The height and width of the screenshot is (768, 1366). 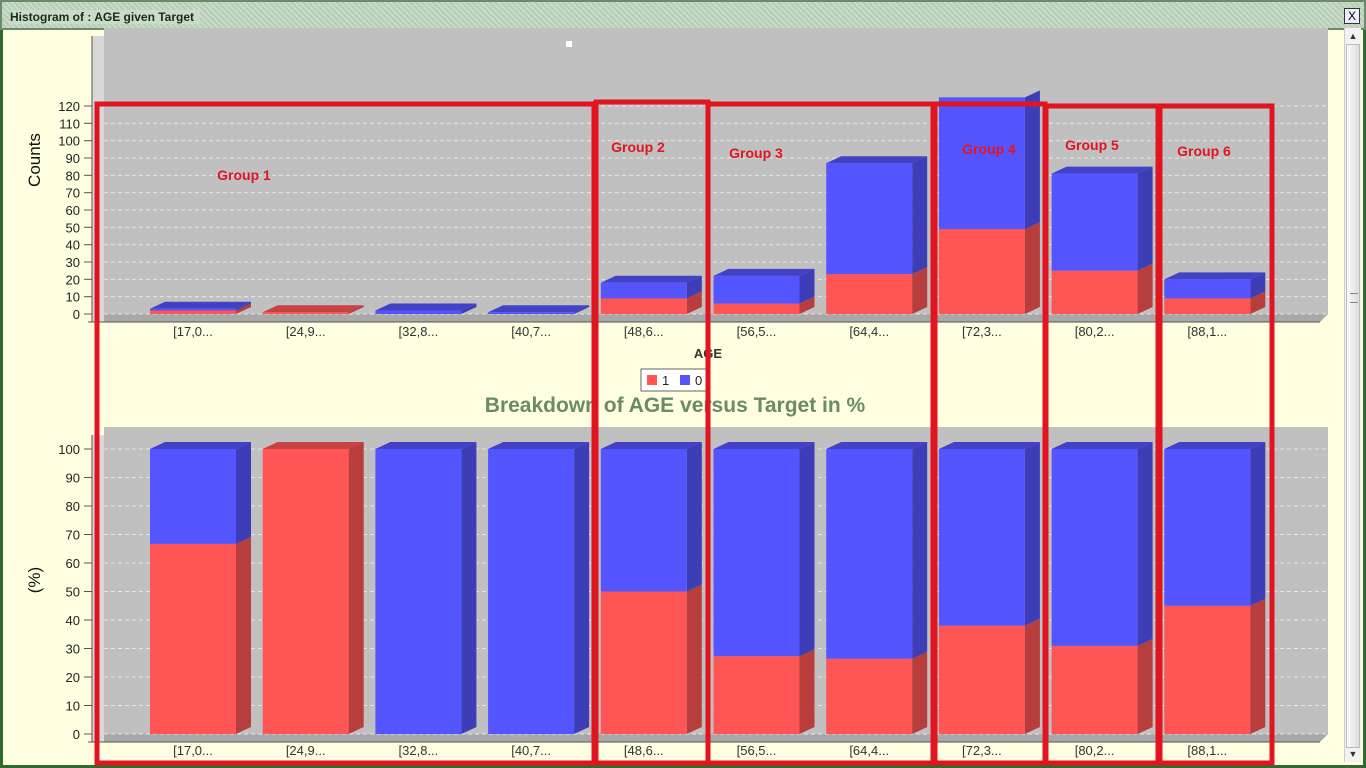 I want to click on chart-title: Breakdown of AGE versus Target in %, so click(x=675, y=405).